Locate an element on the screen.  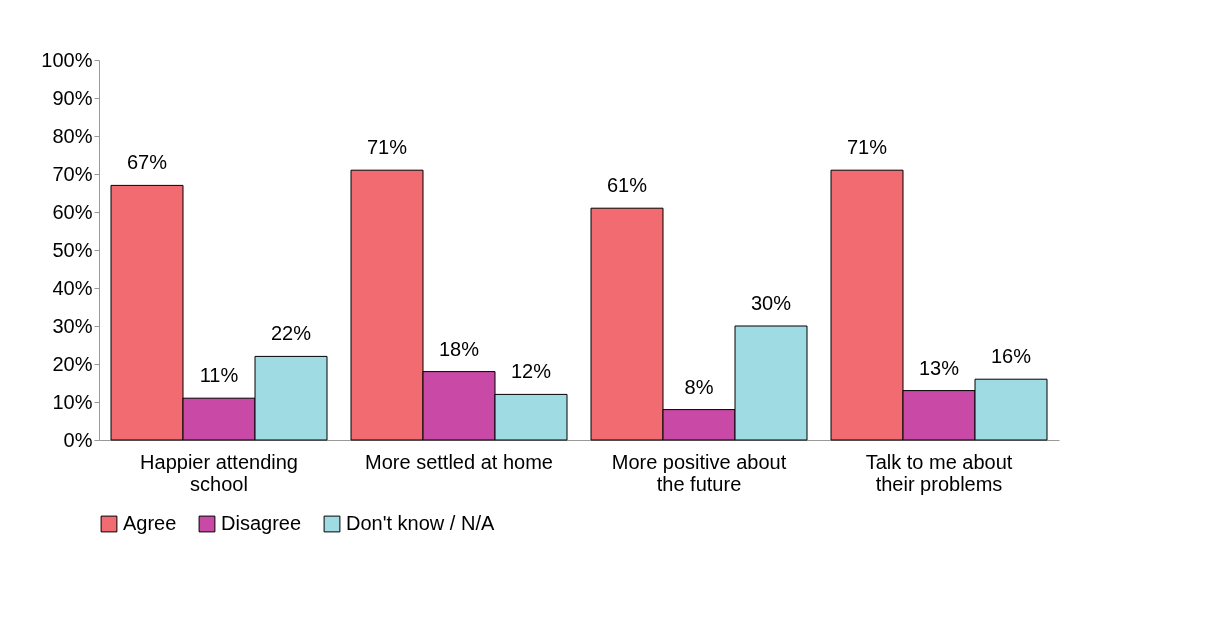
data-label: 12% is located at coordinates (531, 371).